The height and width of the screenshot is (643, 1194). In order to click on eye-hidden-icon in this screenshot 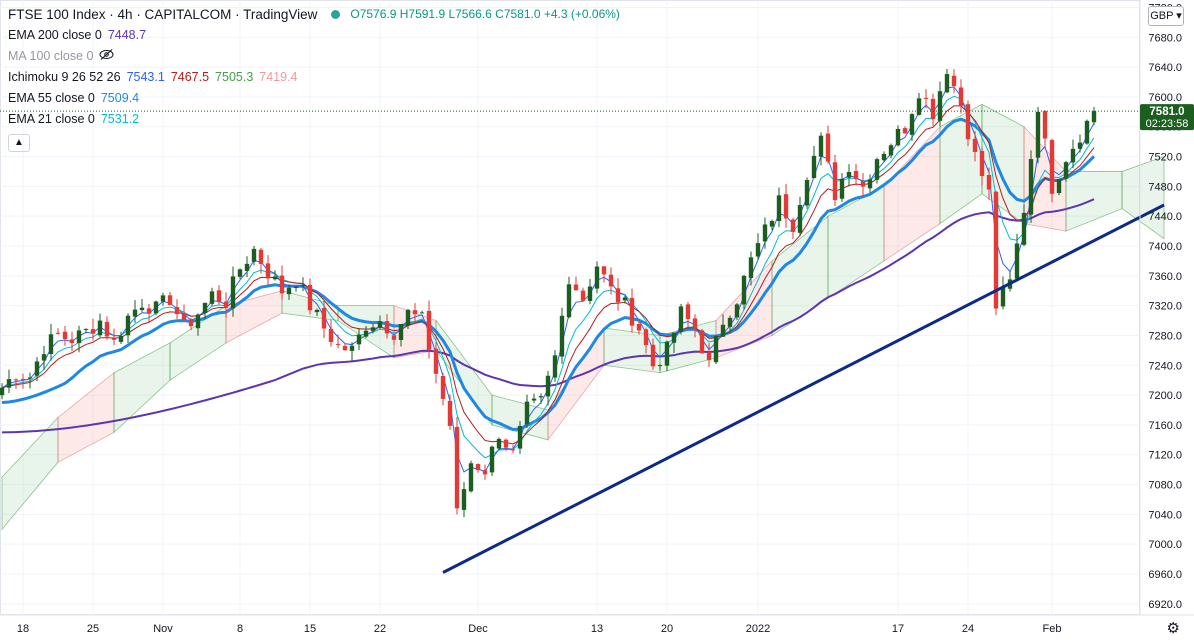, I will do `click(106, 56)`.